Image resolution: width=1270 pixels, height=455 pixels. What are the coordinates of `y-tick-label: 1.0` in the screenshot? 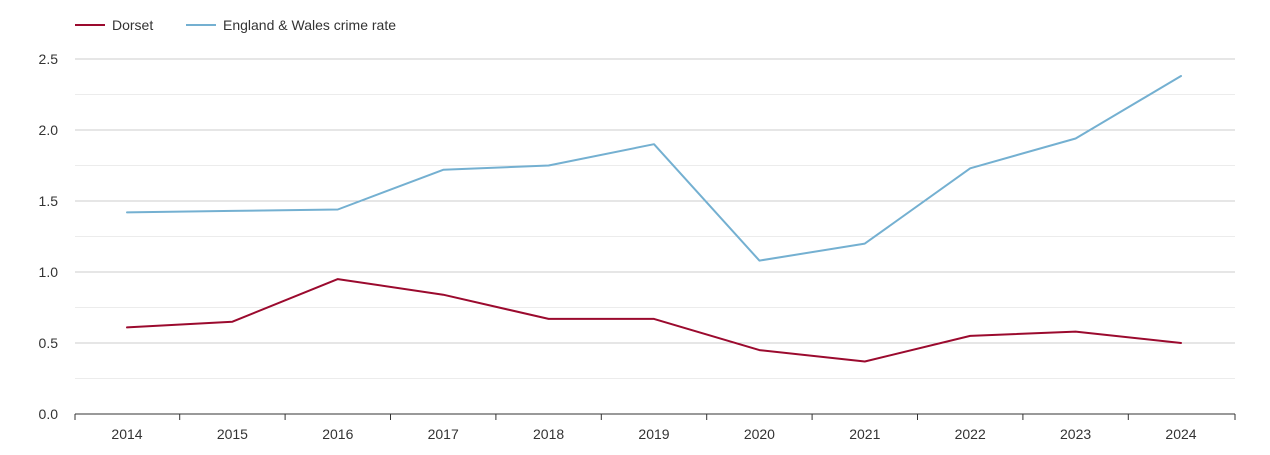 It's located at (49, 272).